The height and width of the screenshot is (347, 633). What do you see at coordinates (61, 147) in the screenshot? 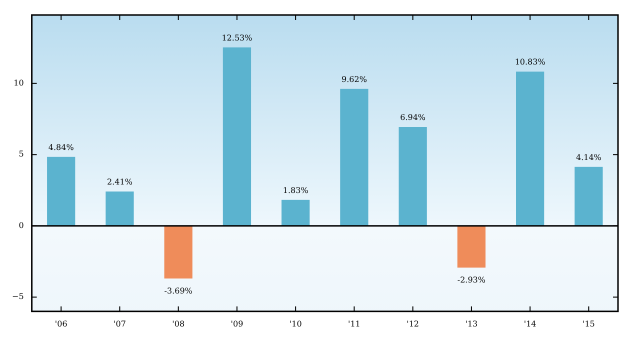
I see `data-label: 4.84%` at bounding box center [61, 147].